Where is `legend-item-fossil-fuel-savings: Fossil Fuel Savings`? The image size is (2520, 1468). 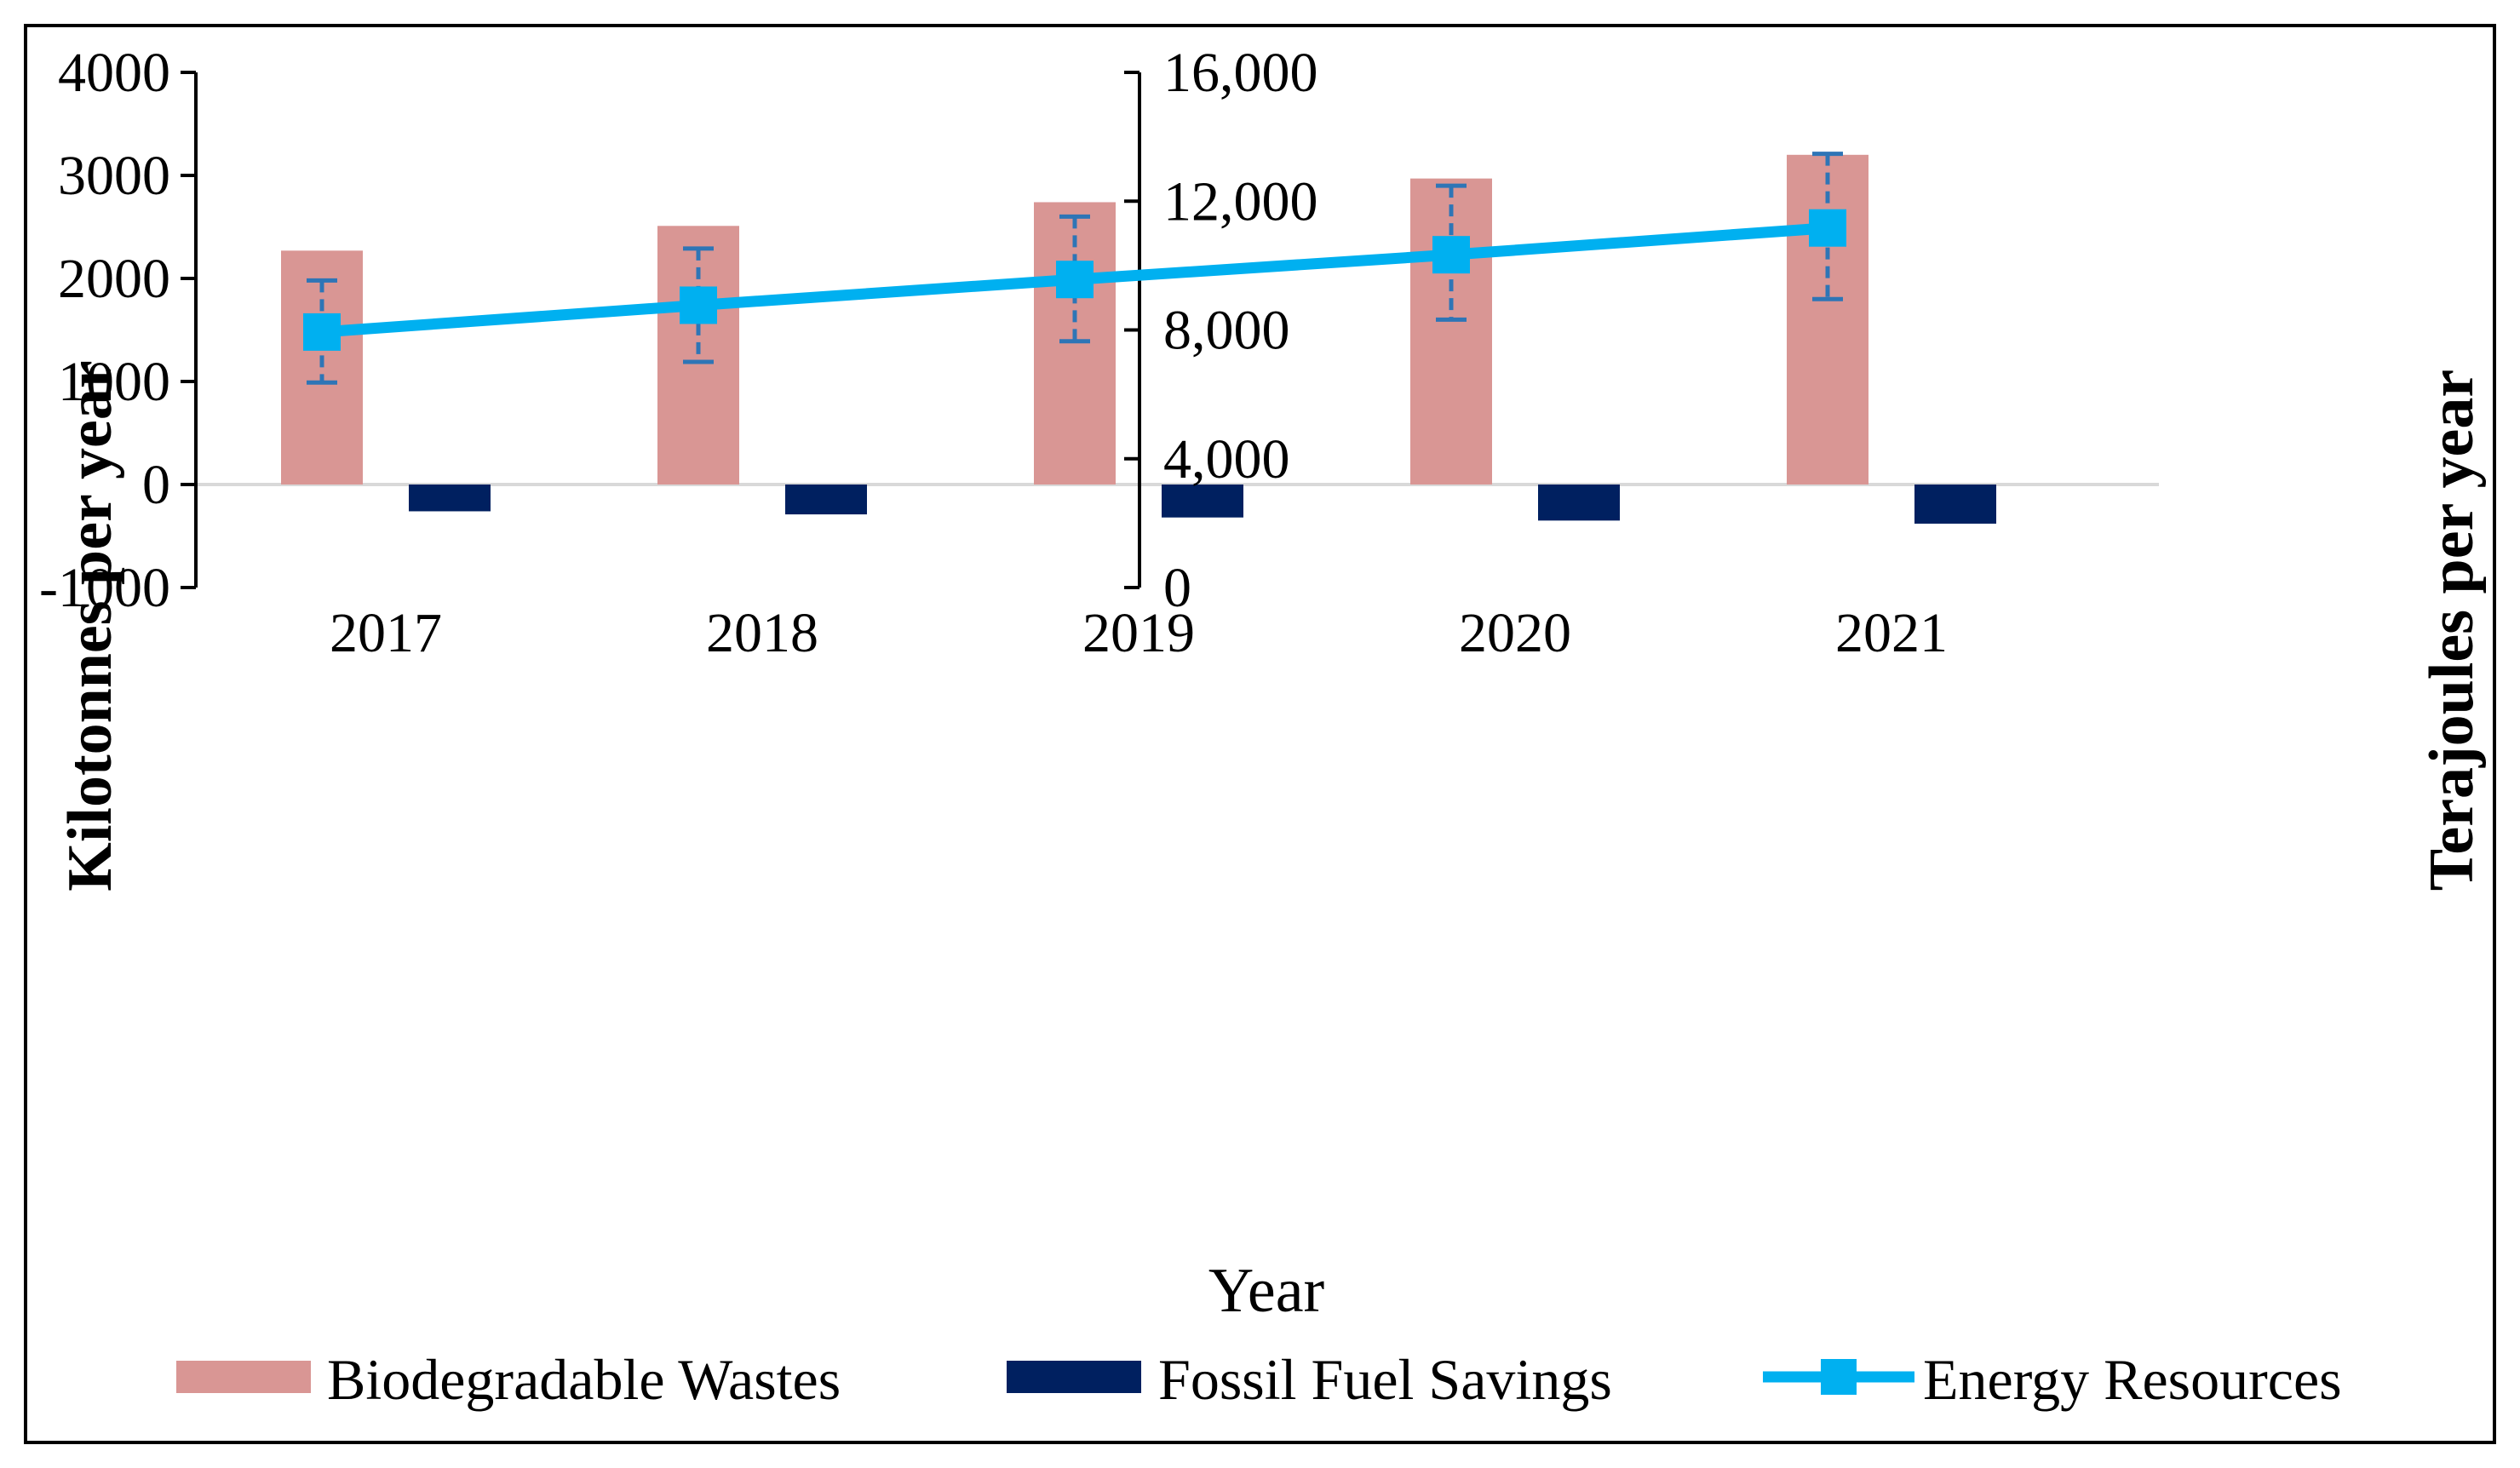 legend-item-fossil-fuel-savings: Fossil Fuel Savings is located at coordinates (1309, 1379).